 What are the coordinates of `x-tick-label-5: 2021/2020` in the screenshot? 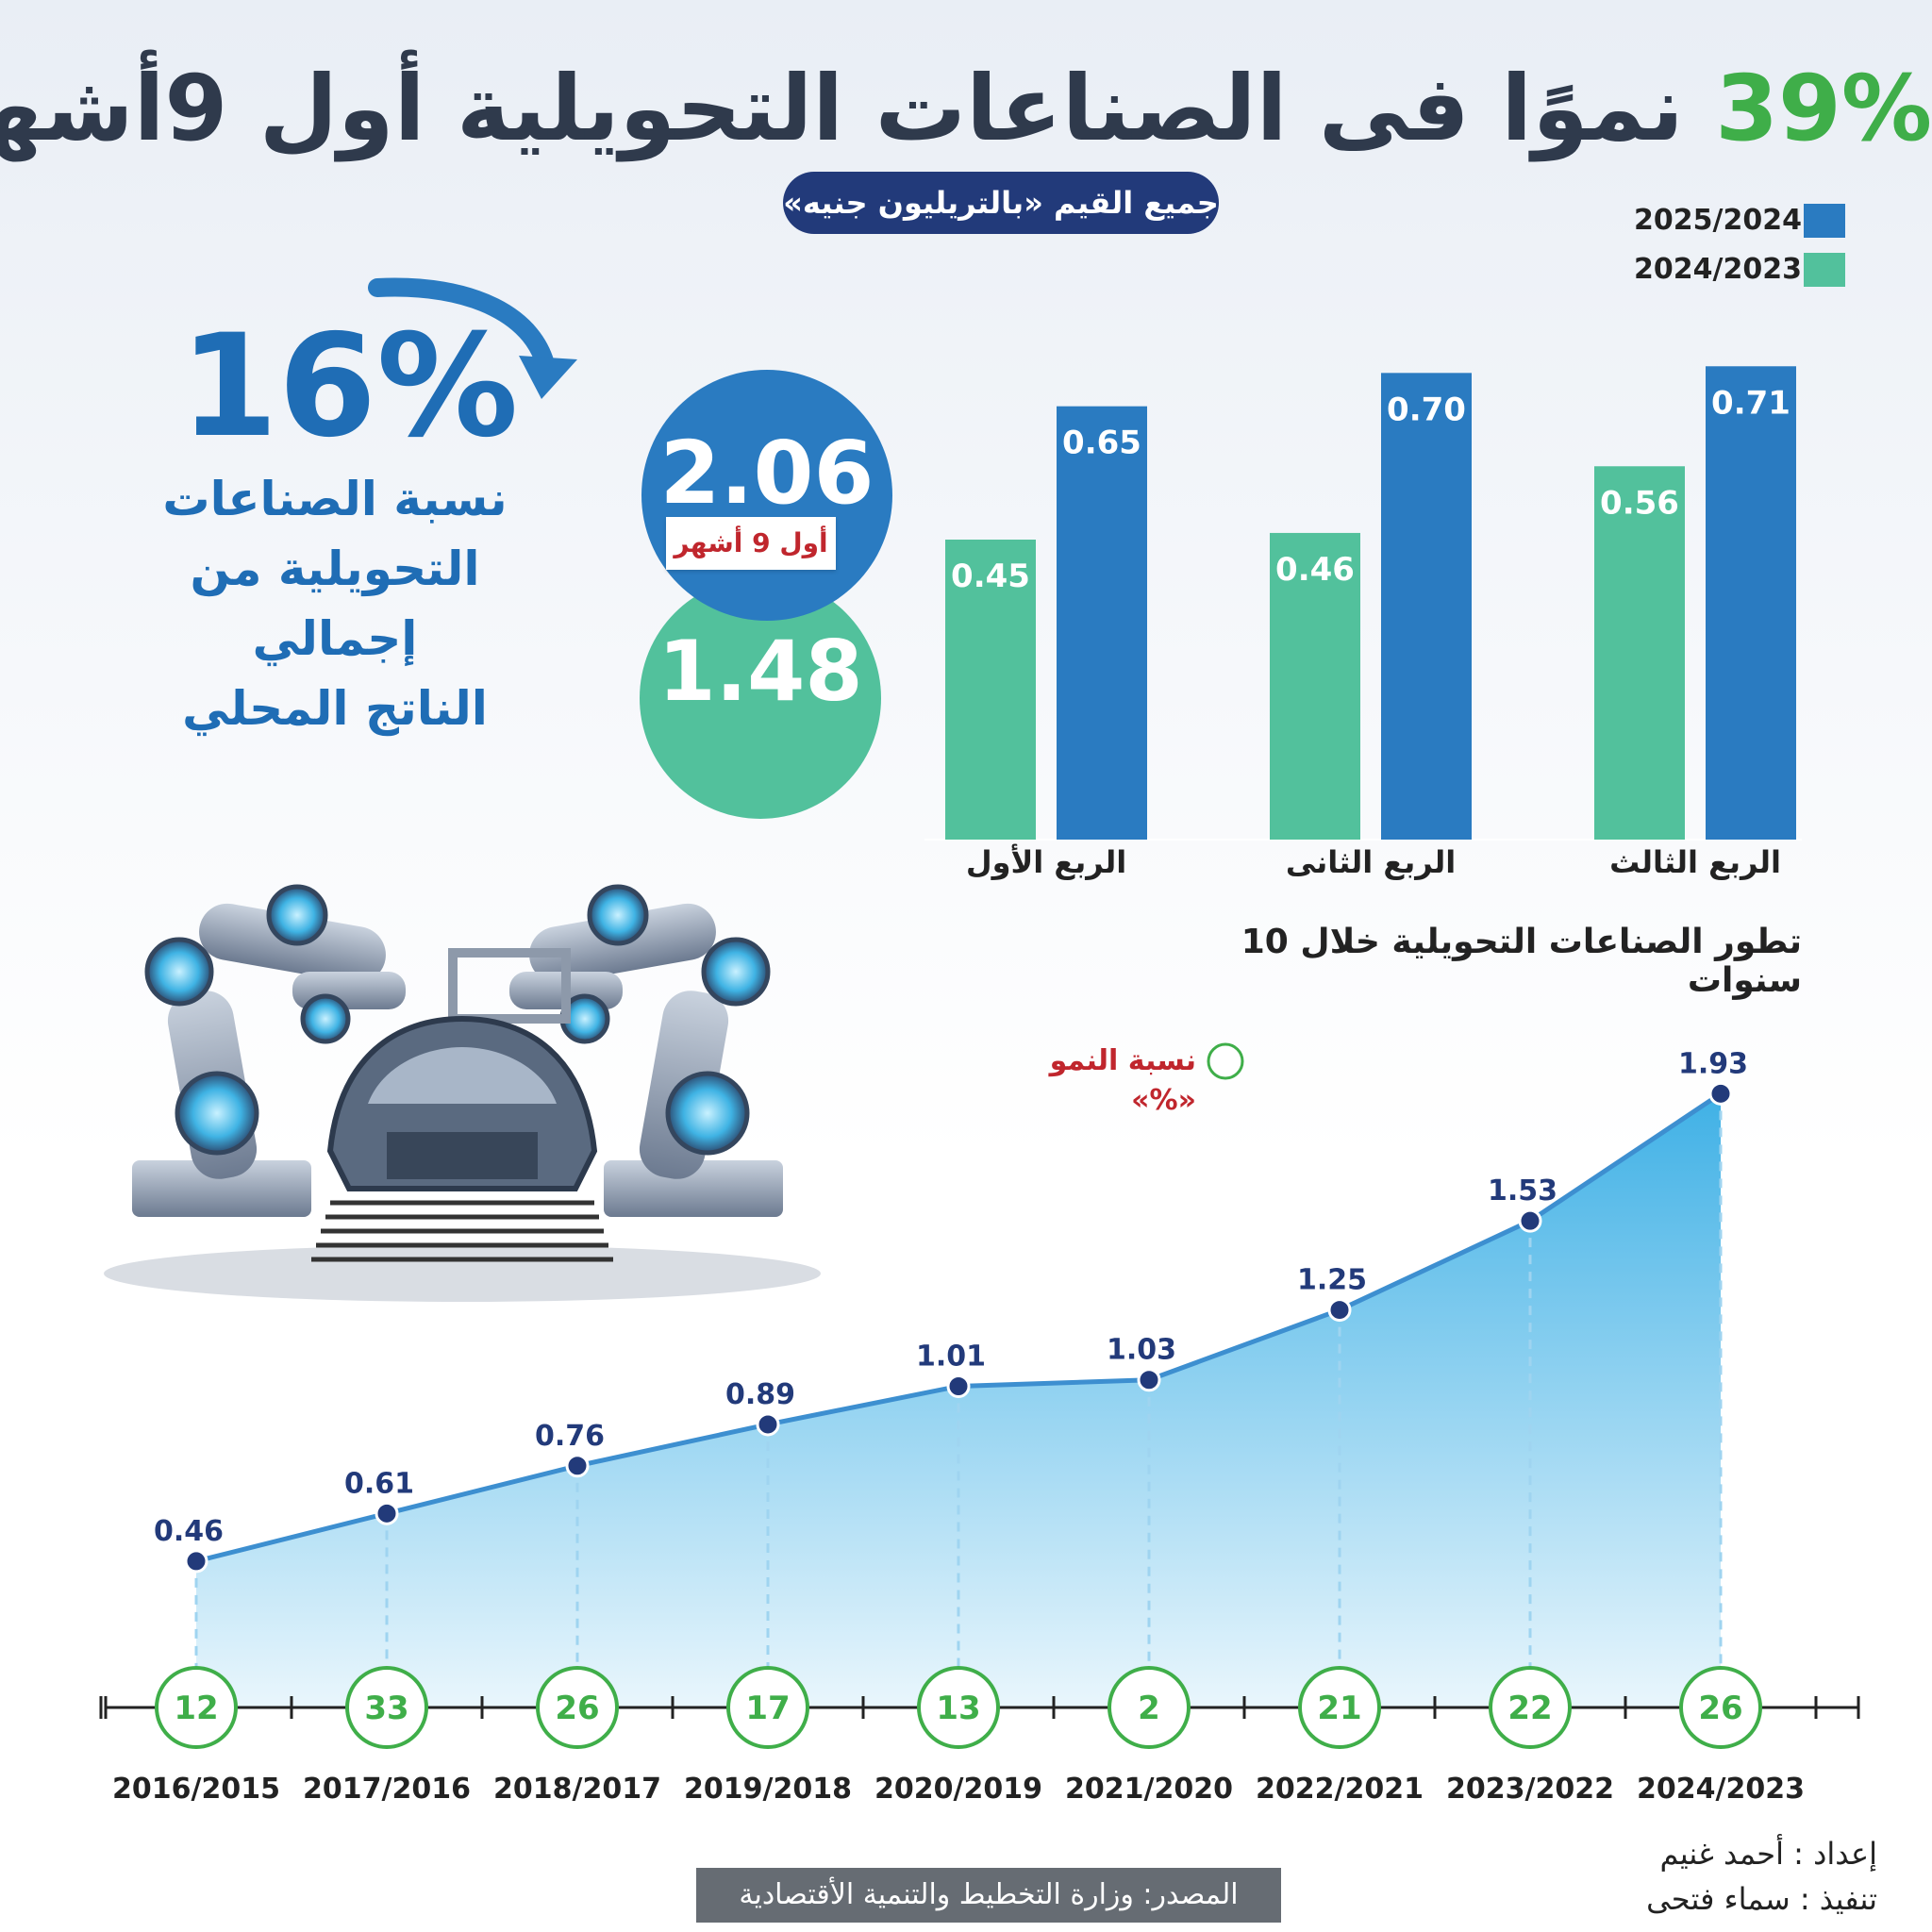 It's located at (1149, 1790).